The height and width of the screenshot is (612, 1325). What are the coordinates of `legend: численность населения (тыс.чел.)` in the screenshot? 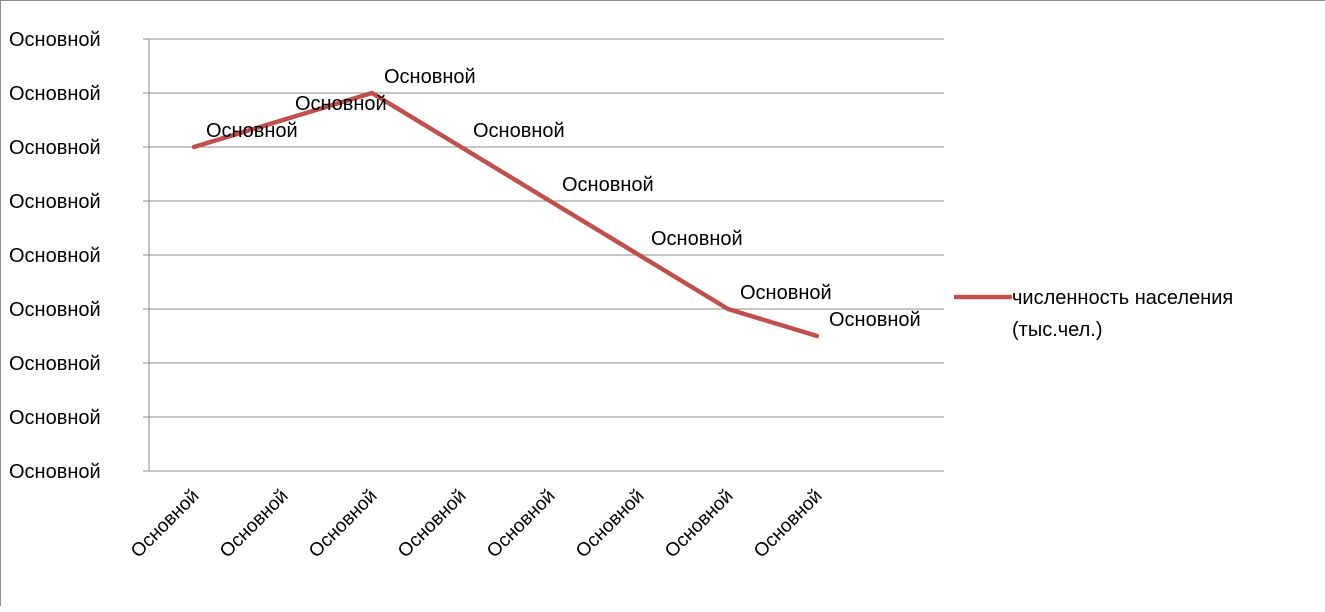 It's located at (1093, 314).